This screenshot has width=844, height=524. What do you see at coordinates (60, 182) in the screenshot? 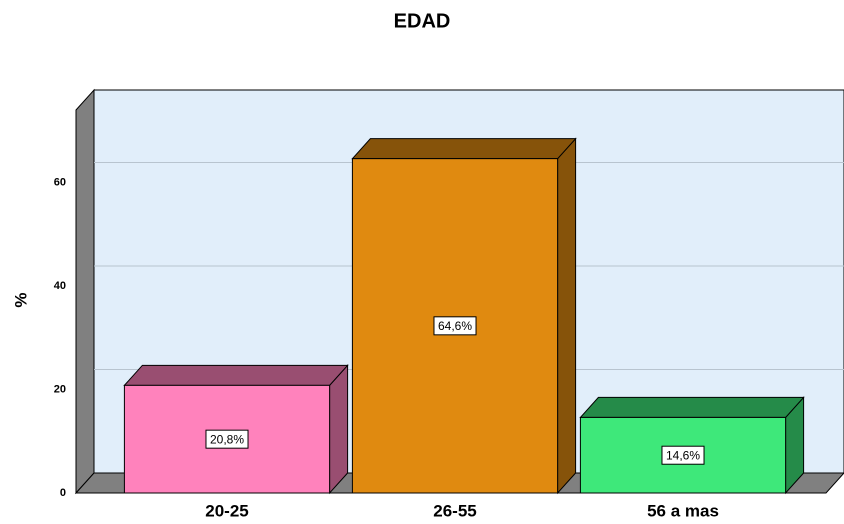
I see `y-tick-label: 60` at bounding box center [60, 182].